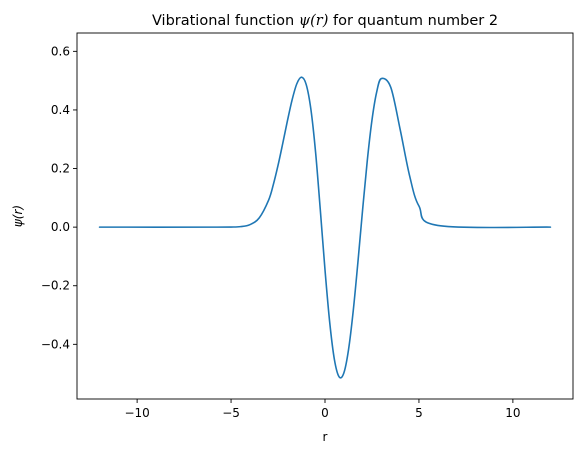 This screenshot has width=583, height=455. I want to click on x-axis-ticks: −10 −5 0 5 10, so click(322, 409).